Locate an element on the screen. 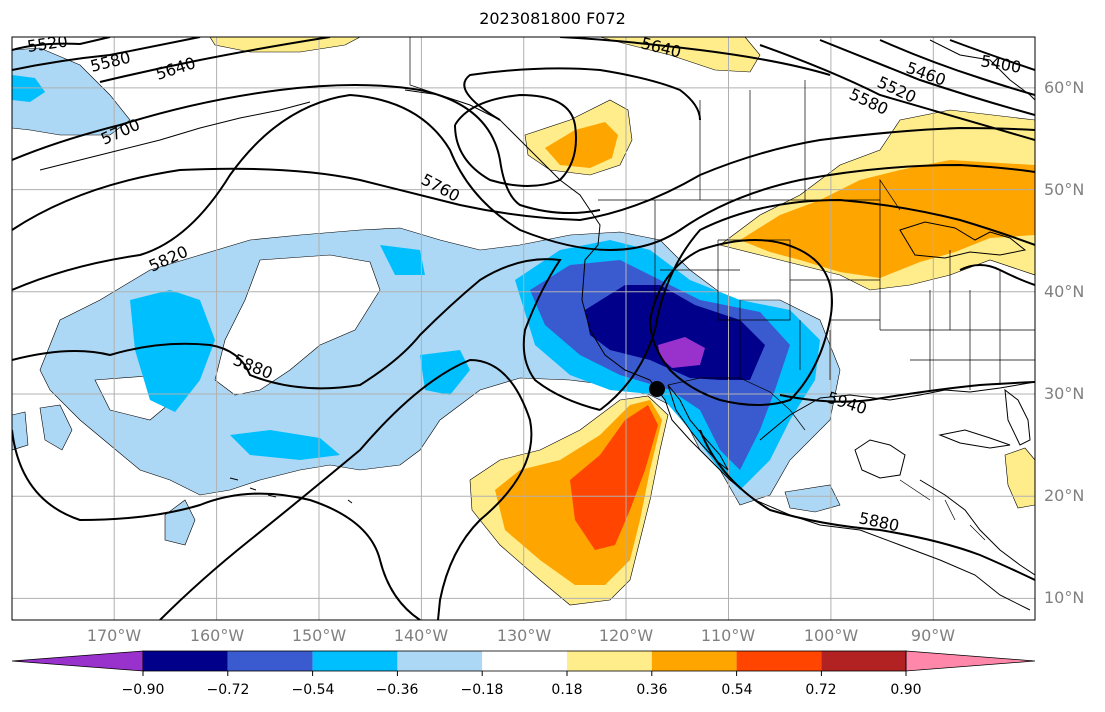 The image size is (1105, 712). lon-label-140w: 140°W is located at coordinates (421, 635).